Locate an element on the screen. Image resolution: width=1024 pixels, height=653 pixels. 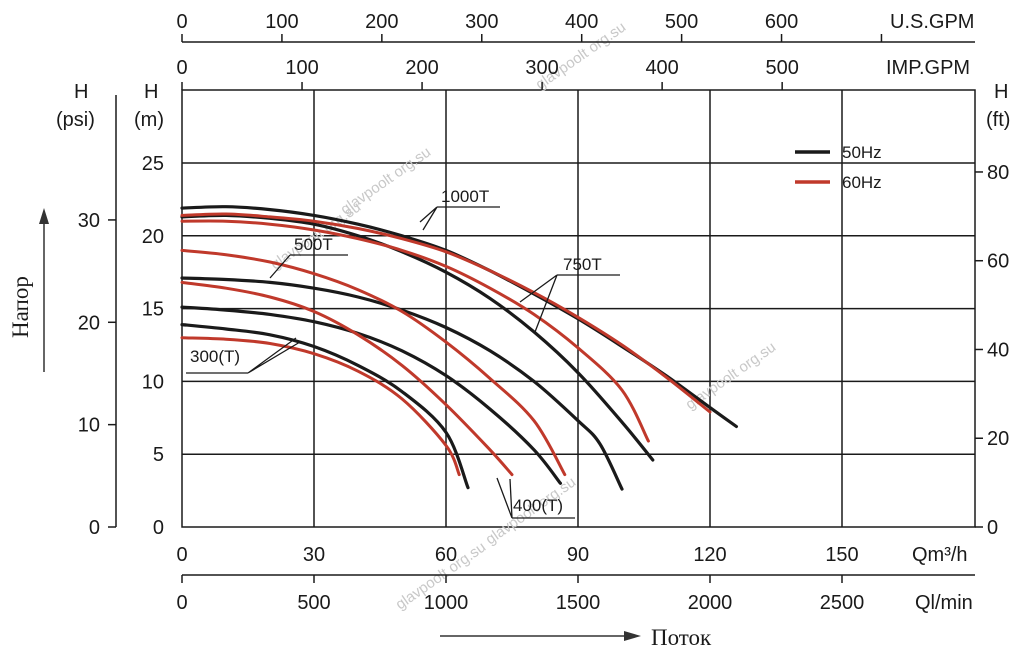
curve-400t-60hz is located at coordinates (347, 378).